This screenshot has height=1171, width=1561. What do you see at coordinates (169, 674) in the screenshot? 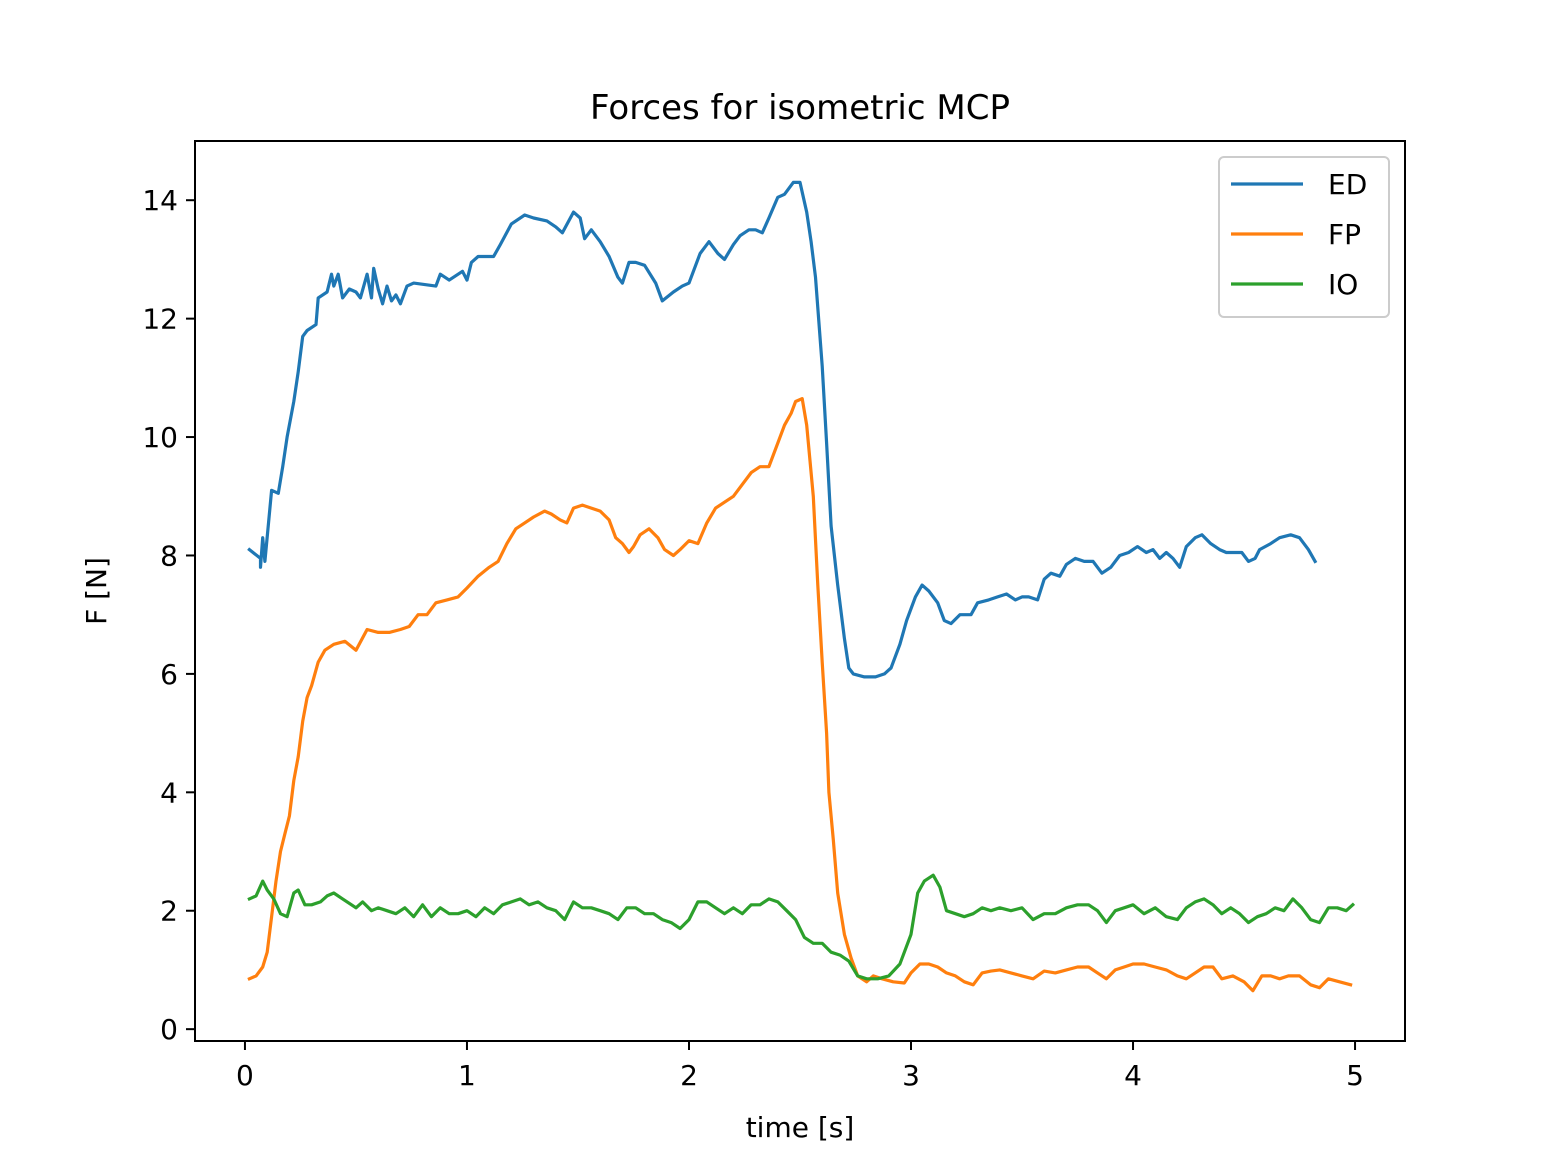
I see `y-tick-label: 6` at bounding box center [169, 674].